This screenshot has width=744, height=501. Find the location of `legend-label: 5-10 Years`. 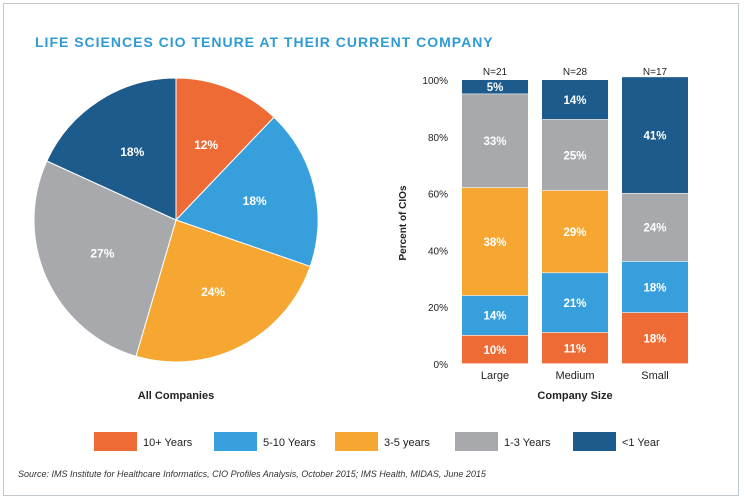

legend-label: 5-10 Years is located at coordinates (289, 443).